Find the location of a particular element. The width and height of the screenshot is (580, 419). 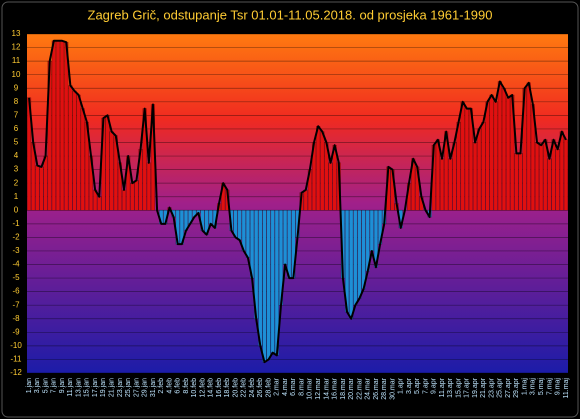

x-tick-label: 8.feb is located at coordinates (186, 386).